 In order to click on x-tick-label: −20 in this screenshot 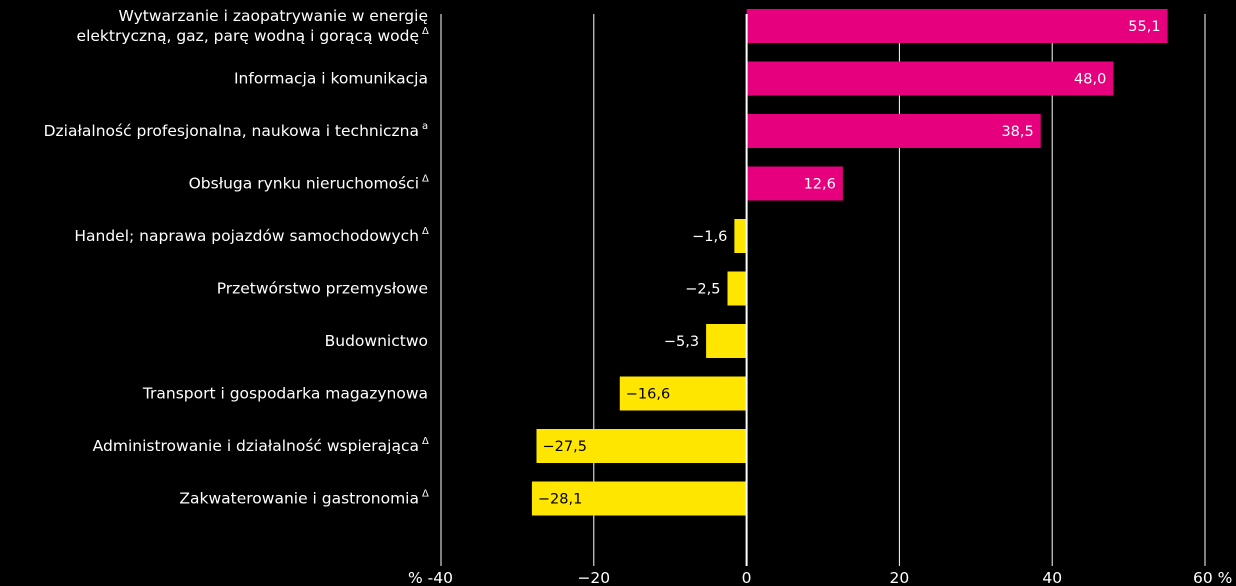, I will do `click(593, 577)`.